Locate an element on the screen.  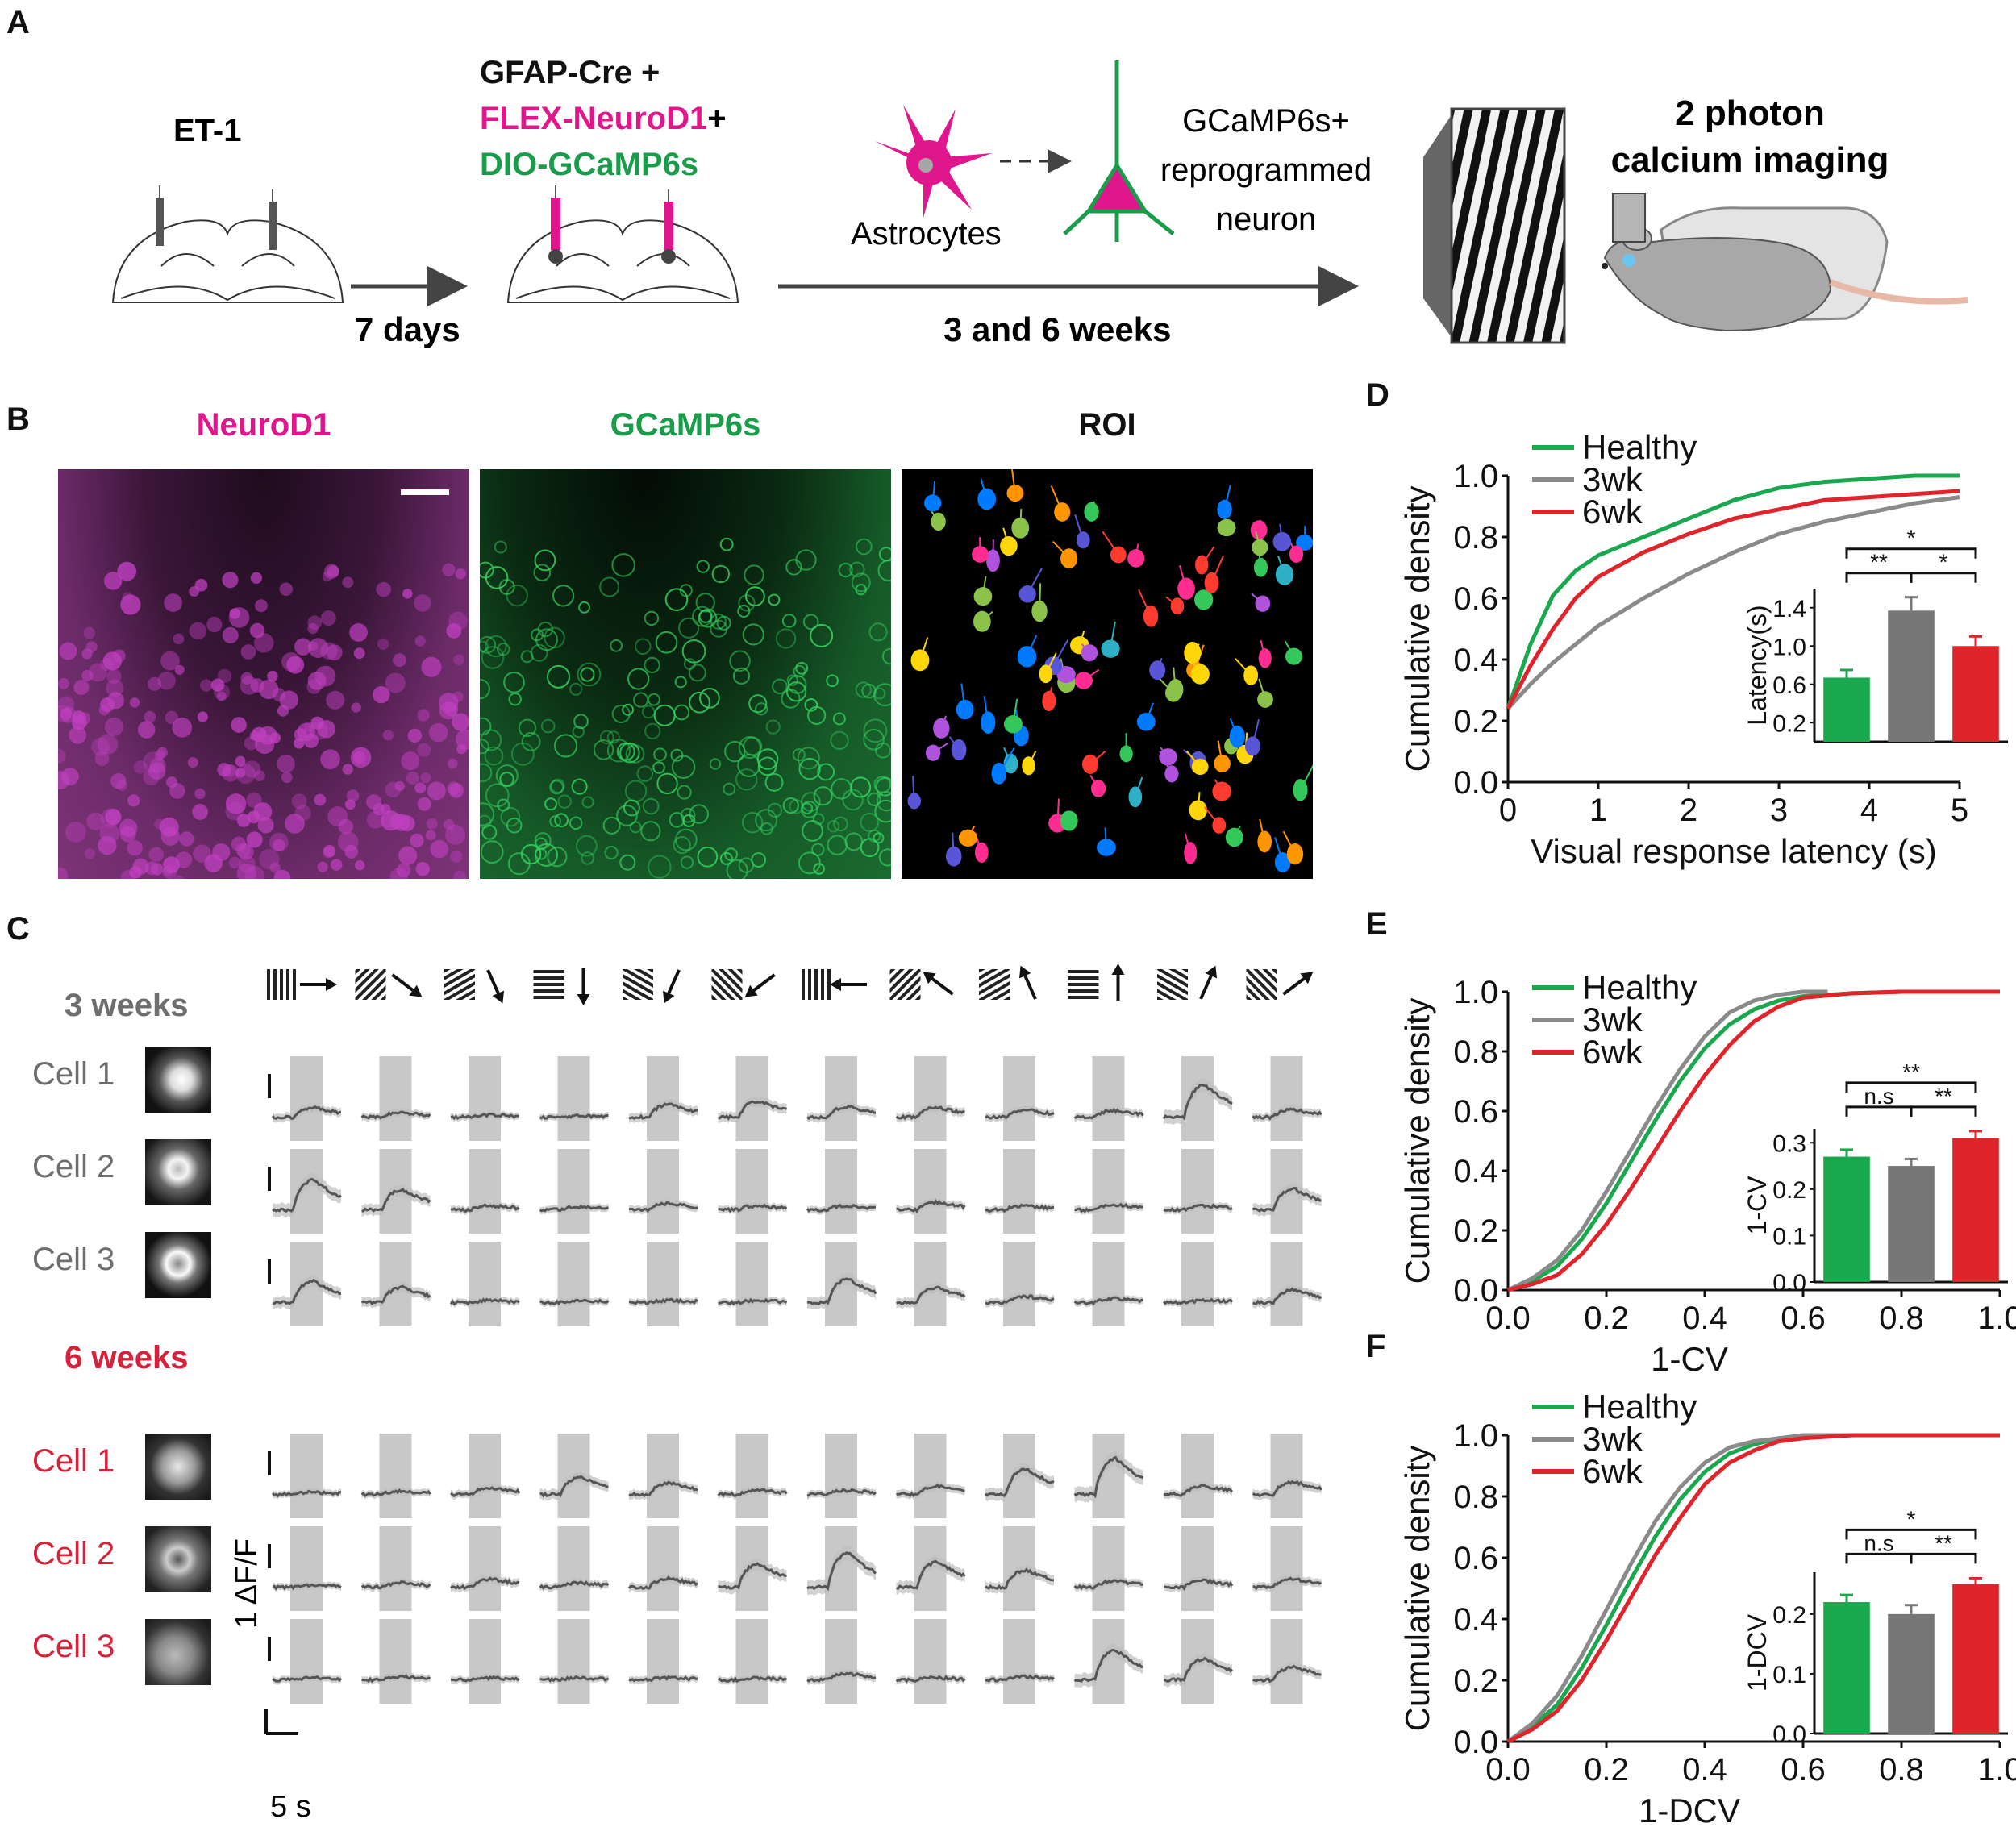
legend-label: 3wk is located at coordinates (1612, 479).